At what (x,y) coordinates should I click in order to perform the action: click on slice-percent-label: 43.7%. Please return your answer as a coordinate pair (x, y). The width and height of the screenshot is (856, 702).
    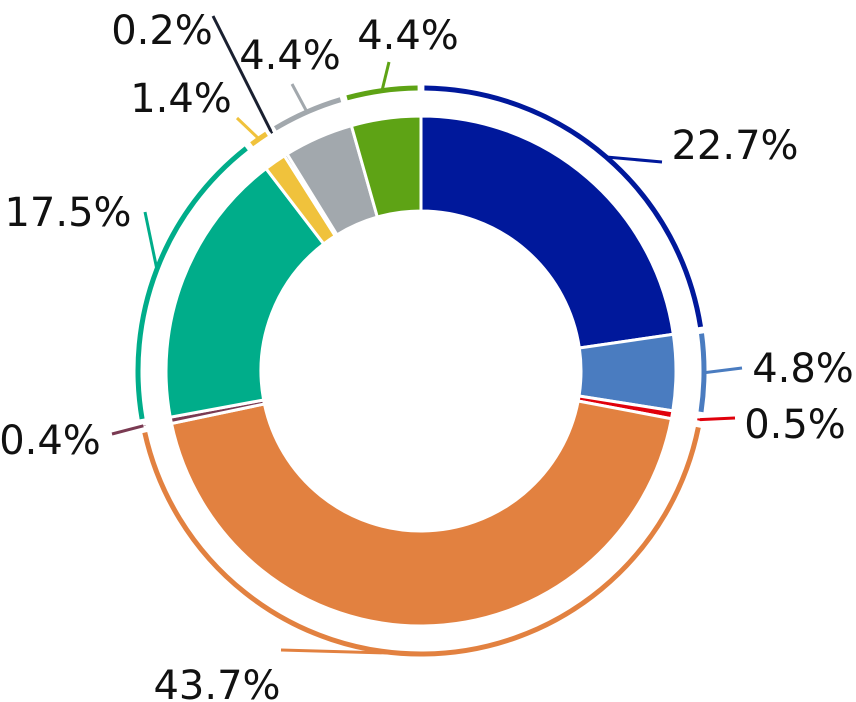
    Looking at the image, I should click on (216, 682).